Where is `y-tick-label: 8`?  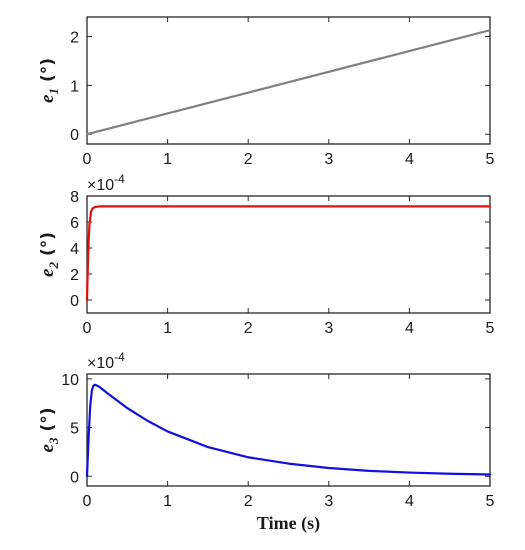 y-tick-label: 8 is located at coordinates (74, 197).